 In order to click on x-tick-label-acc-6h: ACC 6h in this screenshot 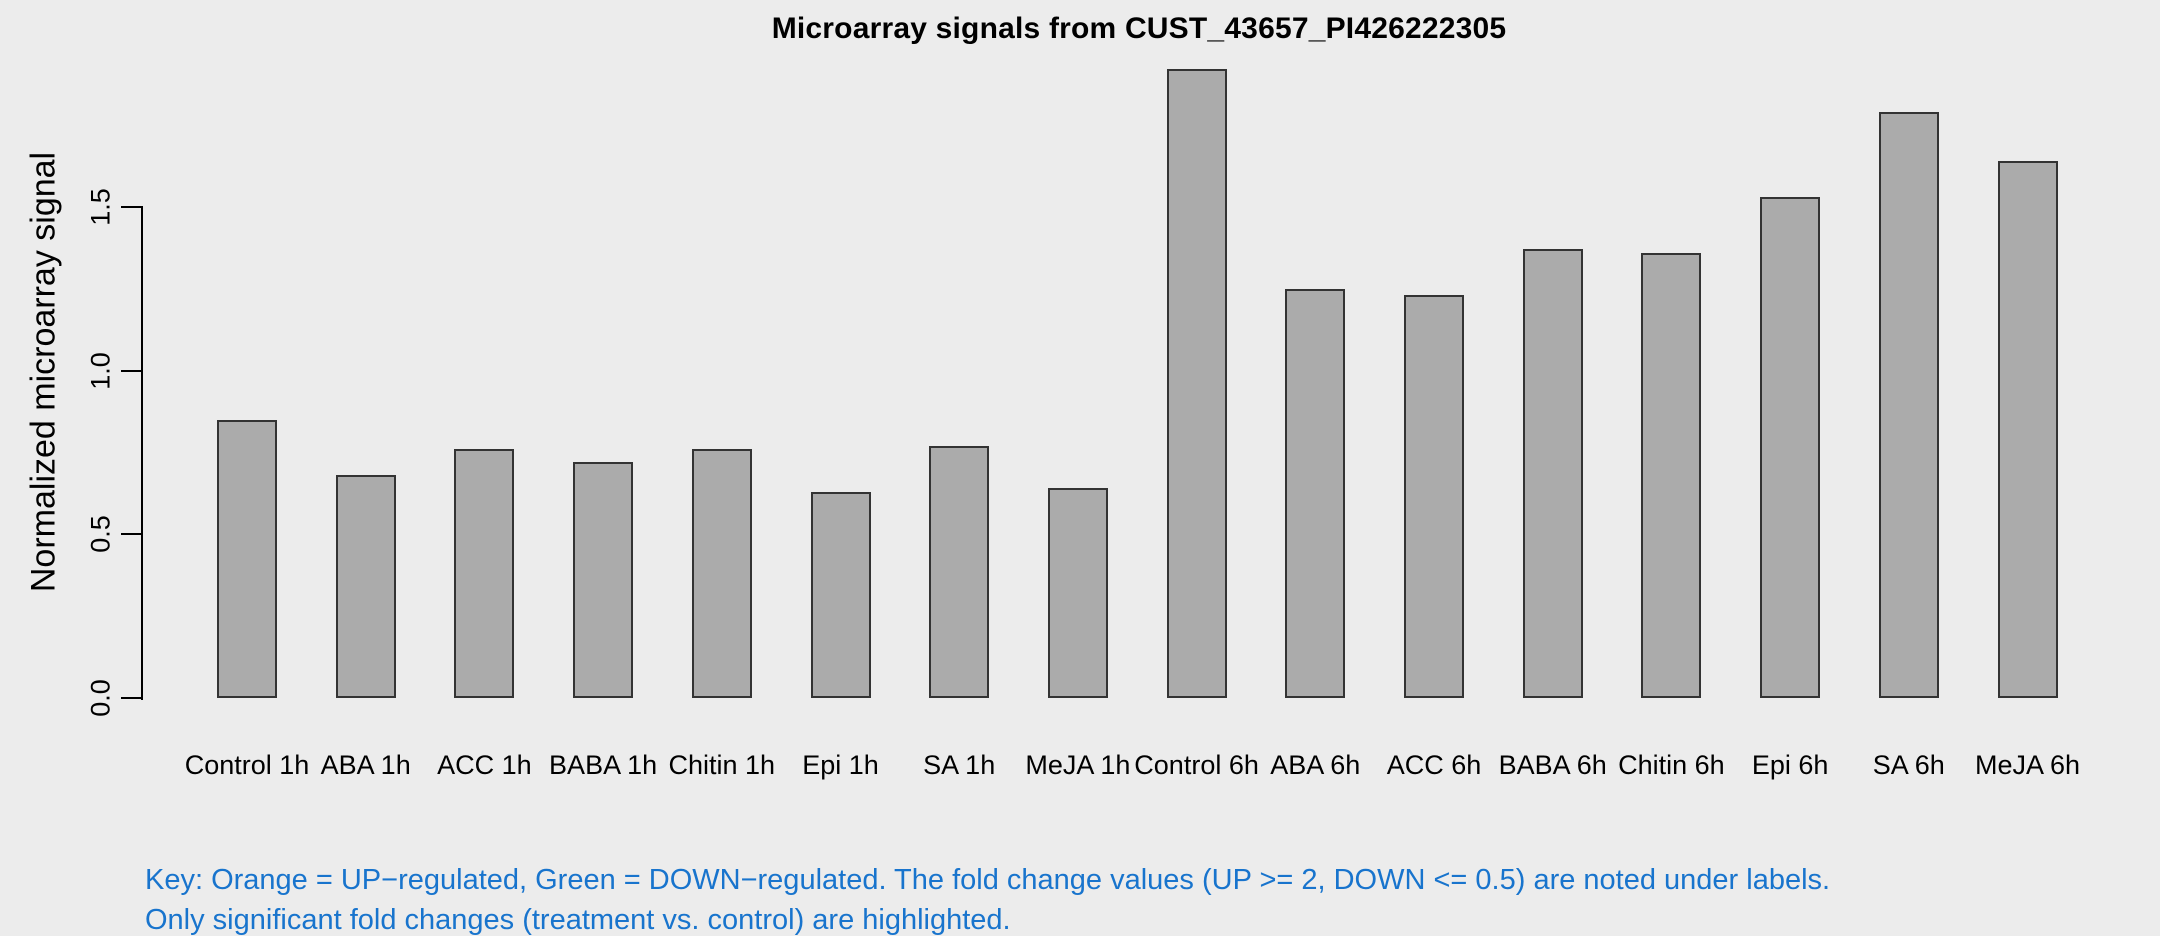, I will do `click(1434, 765)`.